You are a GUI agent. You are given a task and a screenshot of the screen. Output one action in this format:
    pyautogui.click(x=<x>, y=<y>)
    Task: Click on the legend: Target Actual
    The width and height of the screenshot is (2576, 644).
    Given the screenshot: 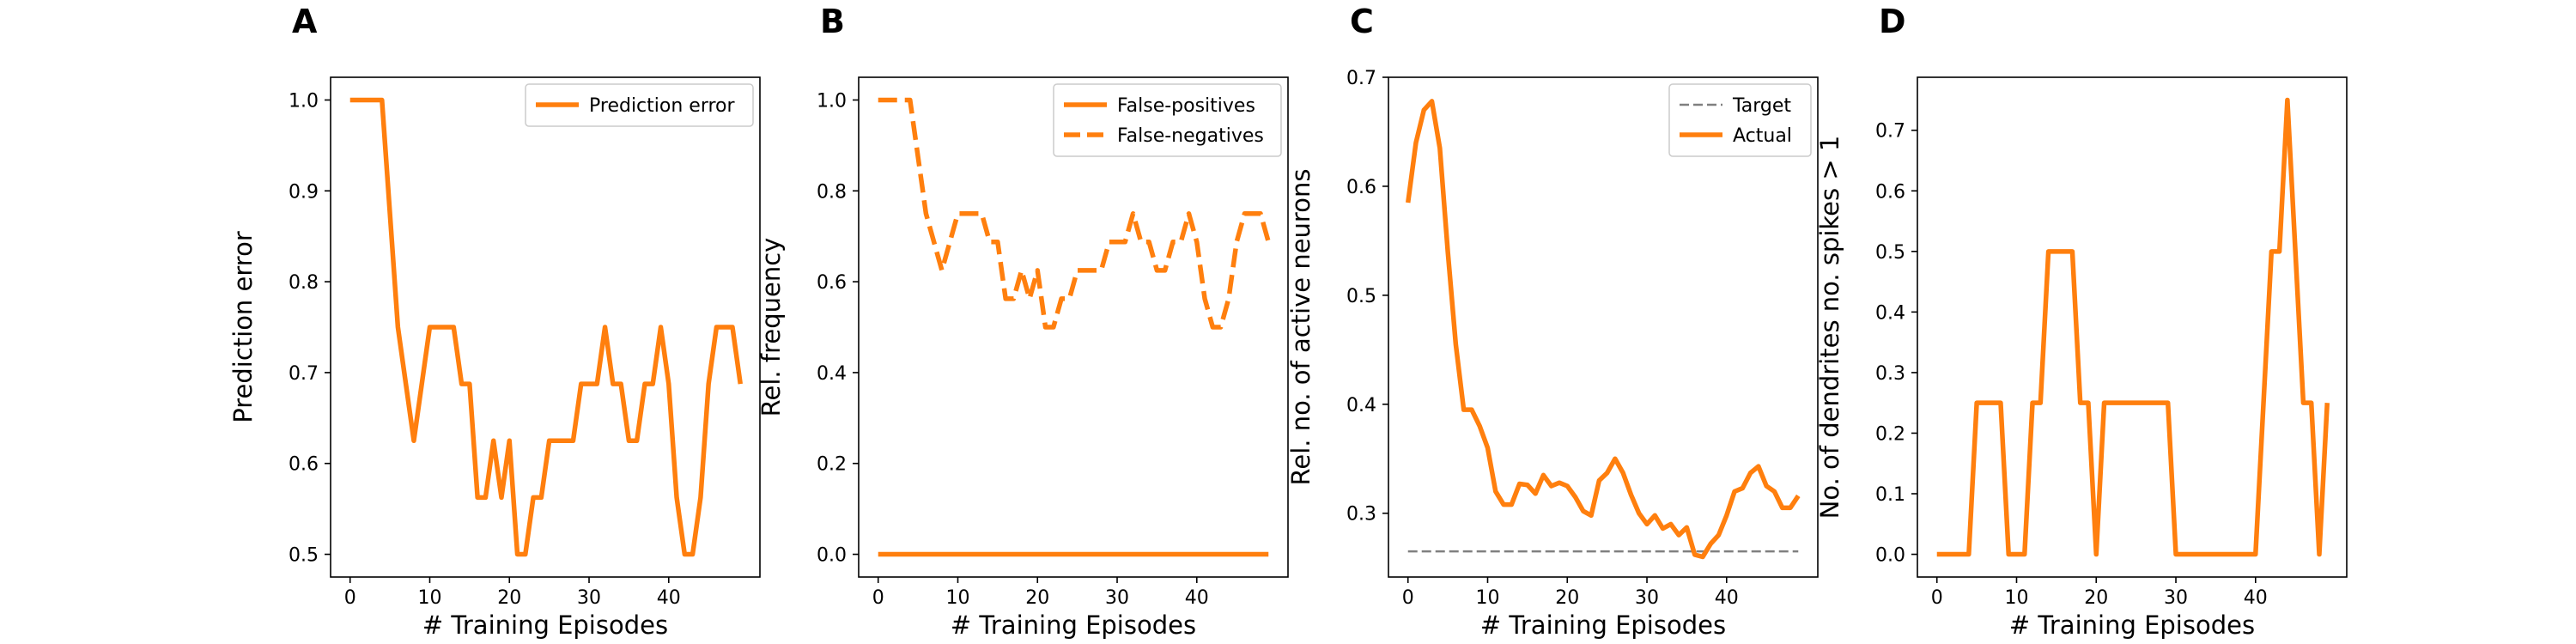 What is the action you would take?
    pyautogui.click(x=1740, y=120)
    